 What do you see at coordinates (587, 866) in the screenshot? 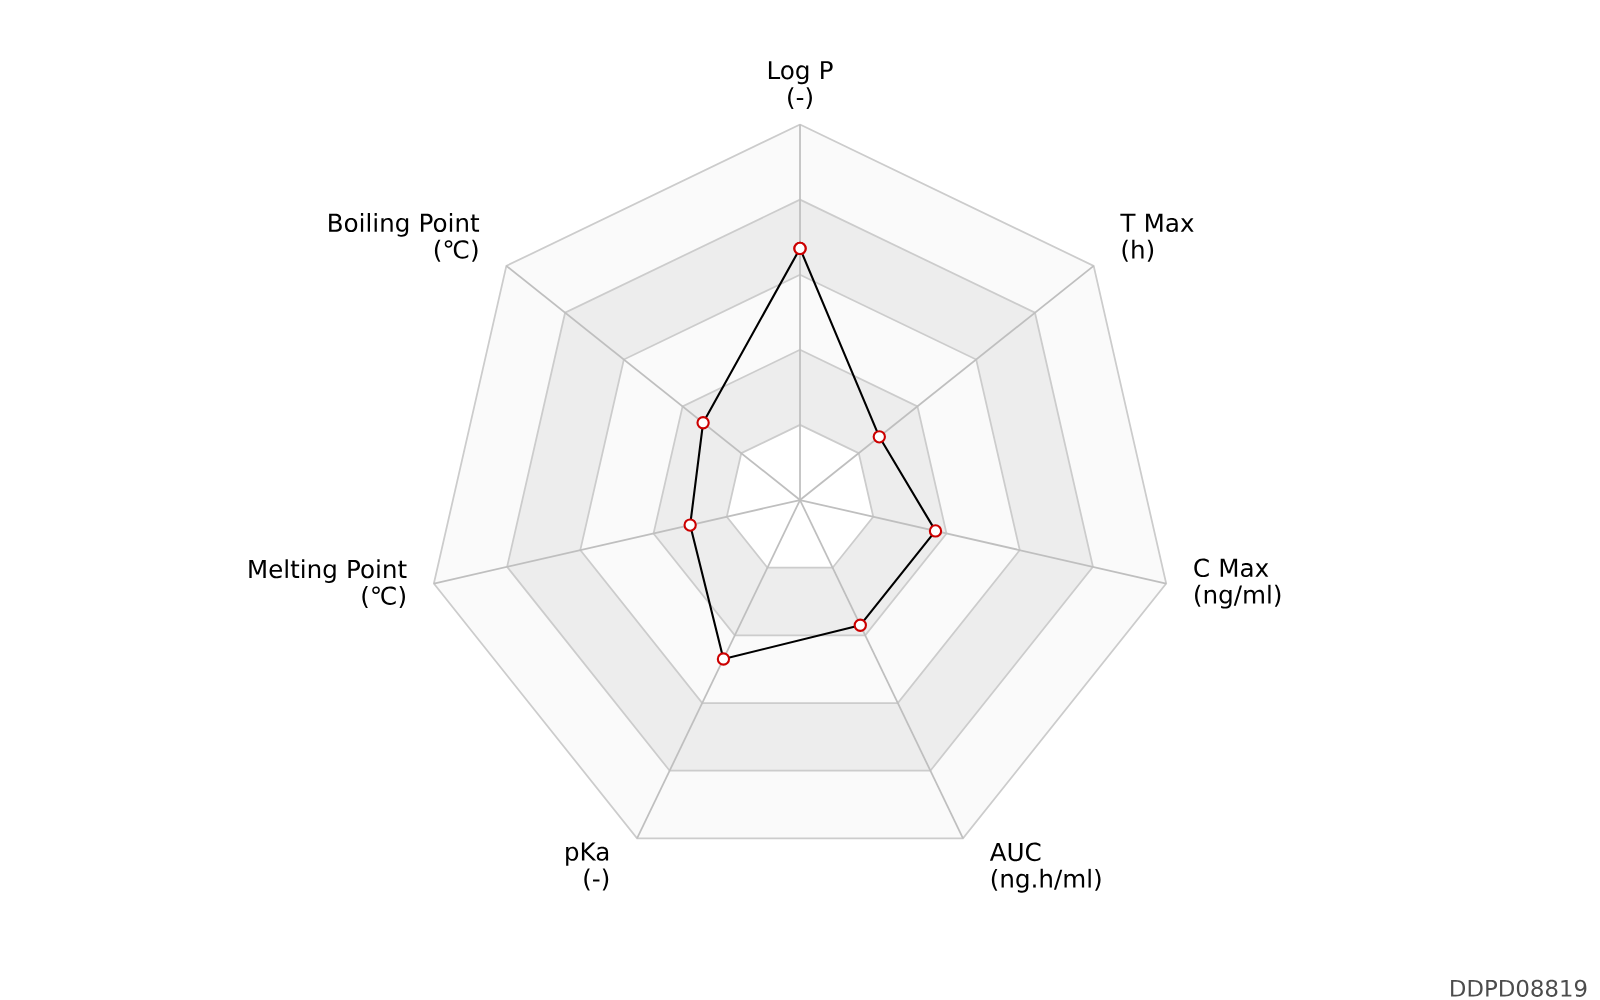
I see `spoke-label: pKa (-)` at bounding box center [587, 866].